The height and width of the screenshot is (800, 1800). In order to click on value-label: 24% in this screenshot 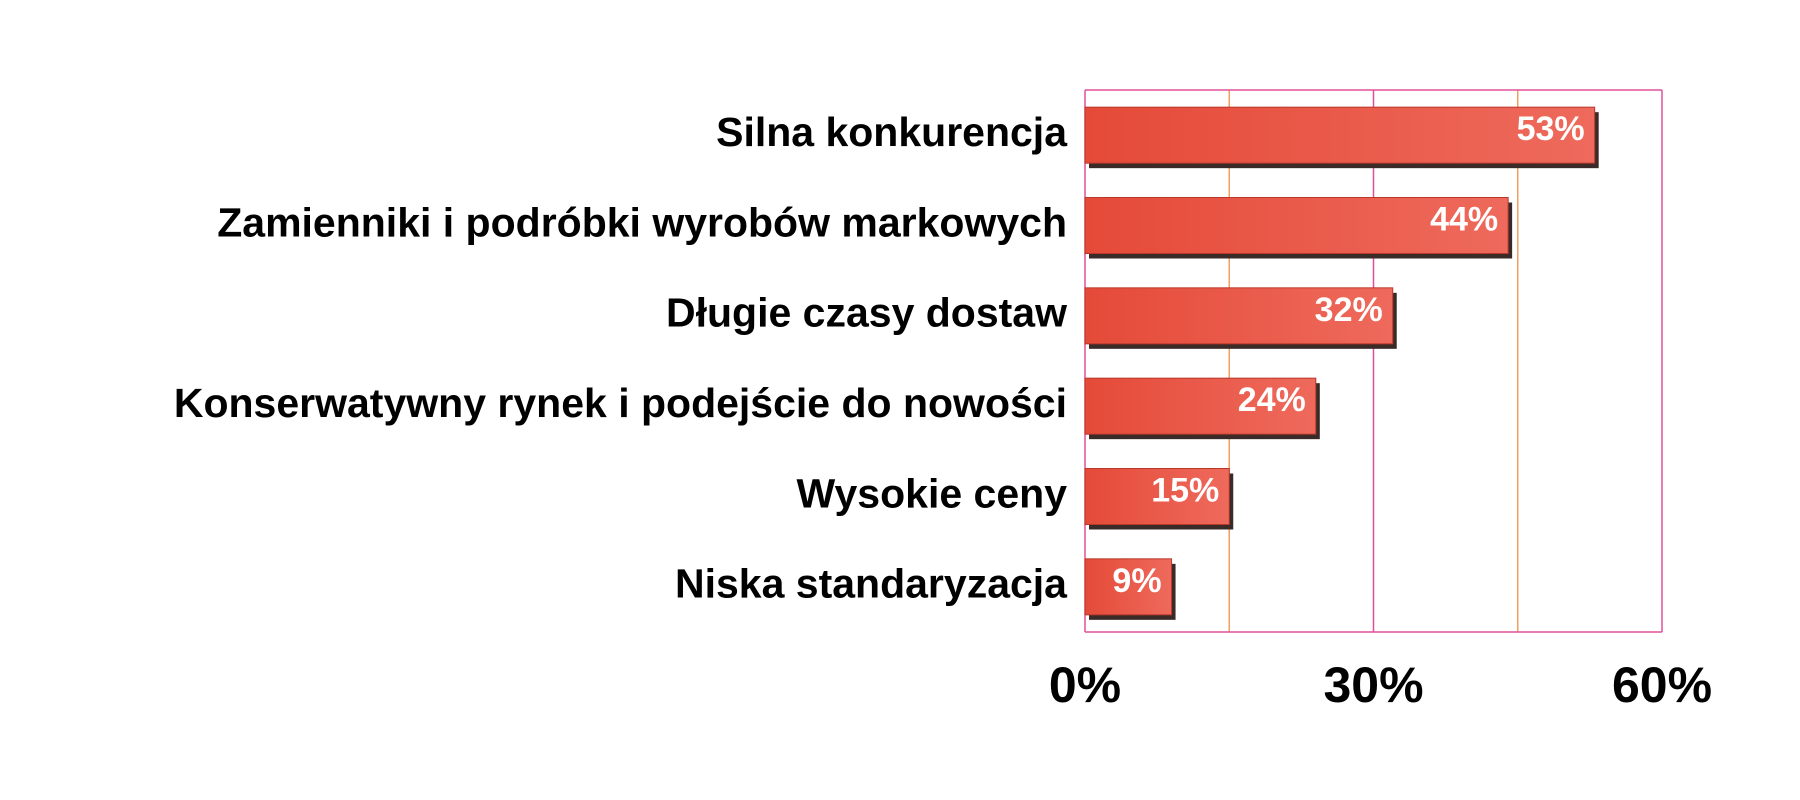, I will do `click(1272, 400)`.